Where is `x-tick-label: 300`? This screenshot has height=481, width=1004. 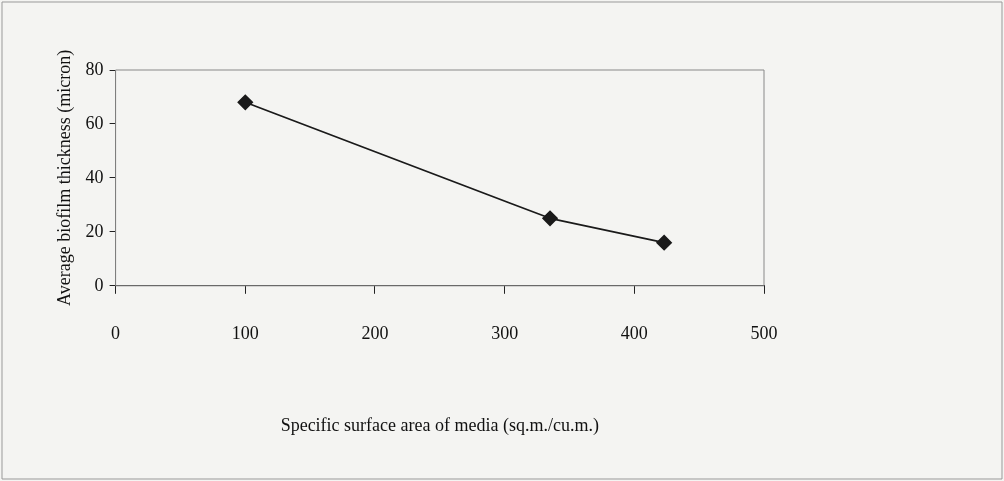
x-tick-label: 300 is located at coordinates (505, 333).